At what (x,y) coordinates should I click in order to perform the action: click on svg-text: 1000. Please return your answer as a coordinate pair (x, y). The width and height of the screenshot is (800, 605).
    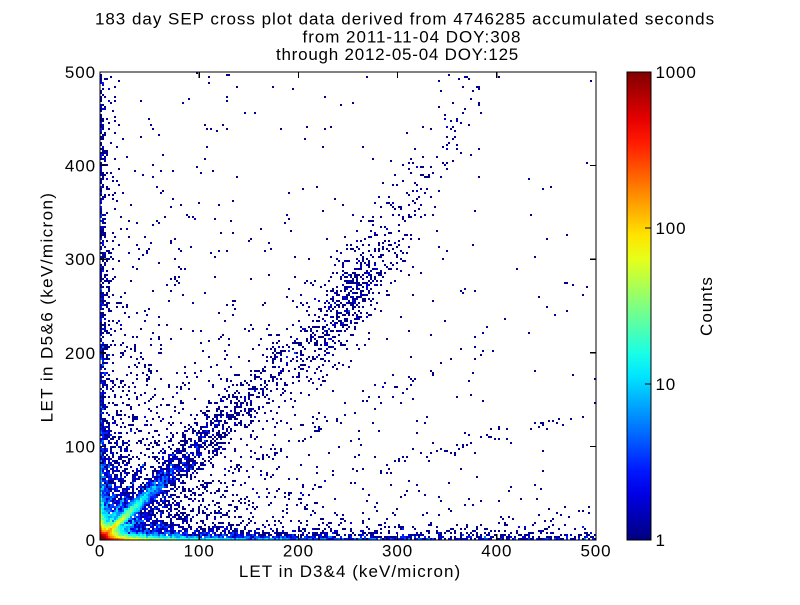
    Looking at the image, I should click on (676, 72).